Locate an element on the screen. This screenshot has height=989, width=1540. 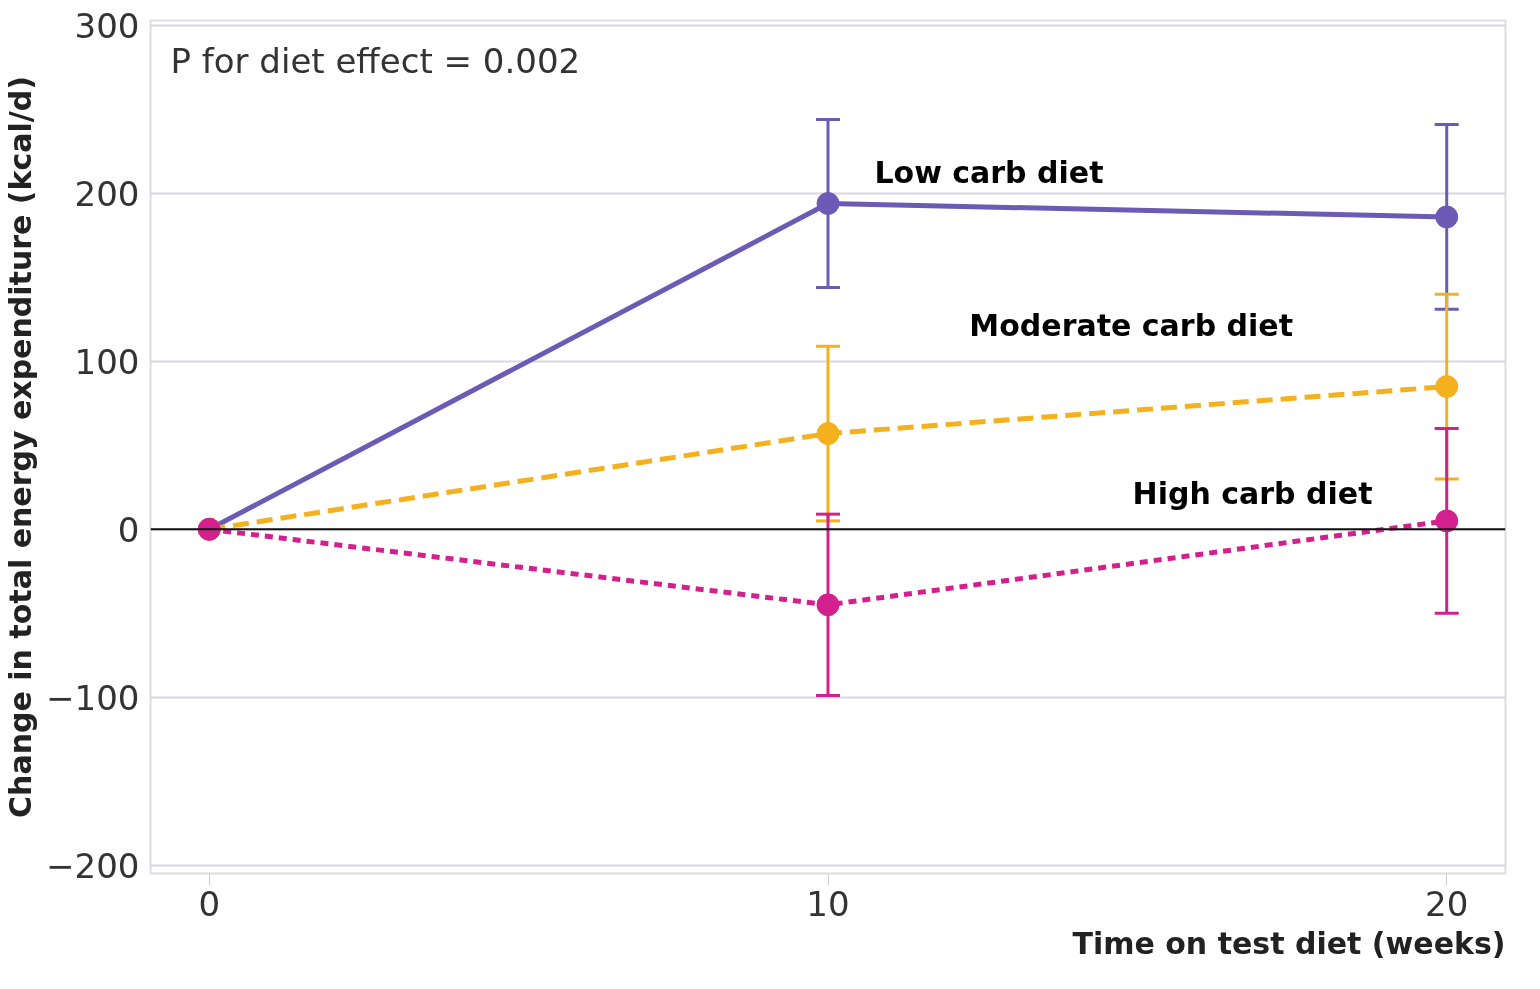
series-label: High carb diet is located at coordinates (1252, 493).